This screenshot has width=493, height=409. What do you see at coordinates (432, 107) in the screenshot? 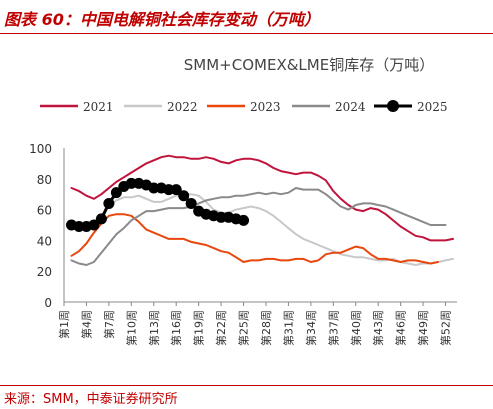
I see `legend-label-2025: 2025` at bounding box center [432, 107].